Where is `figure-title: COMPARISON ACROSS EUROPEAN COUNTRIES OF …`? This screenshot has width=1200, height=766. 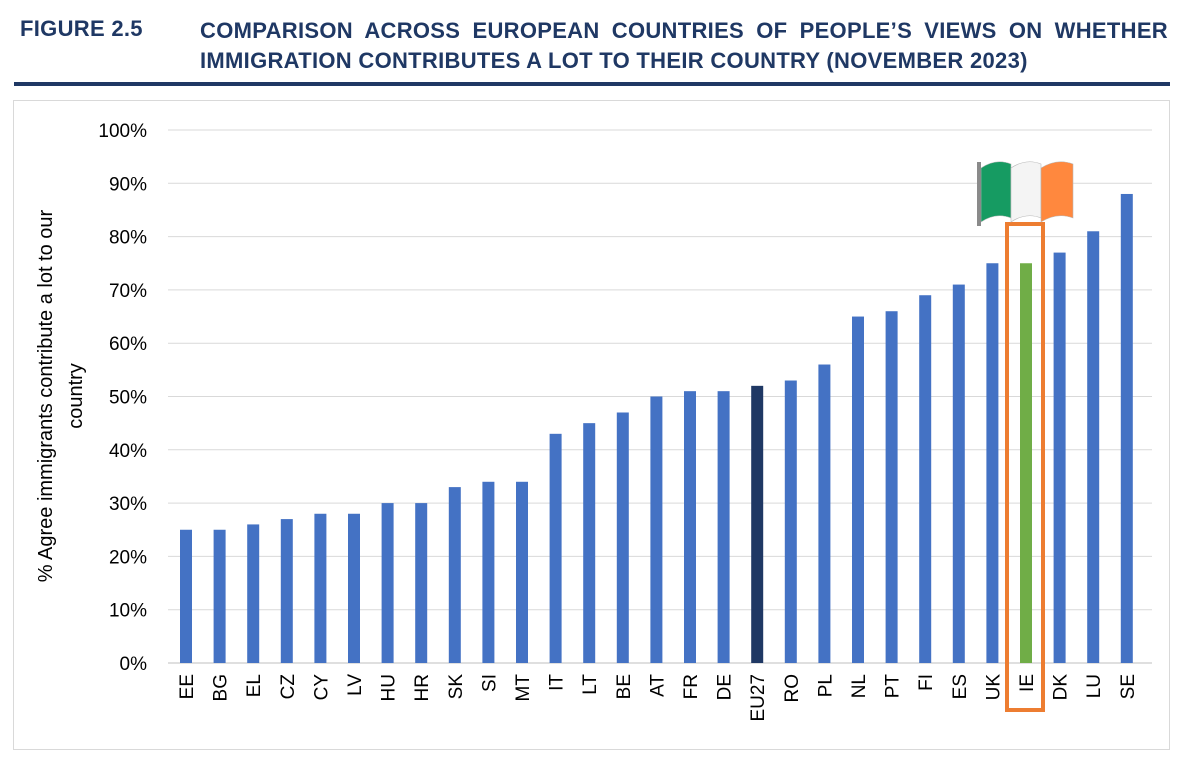
figure-title: COMPARISON ACROSS EUROPEAN COUNTRIES OF … is located at coordinates (684, 45).